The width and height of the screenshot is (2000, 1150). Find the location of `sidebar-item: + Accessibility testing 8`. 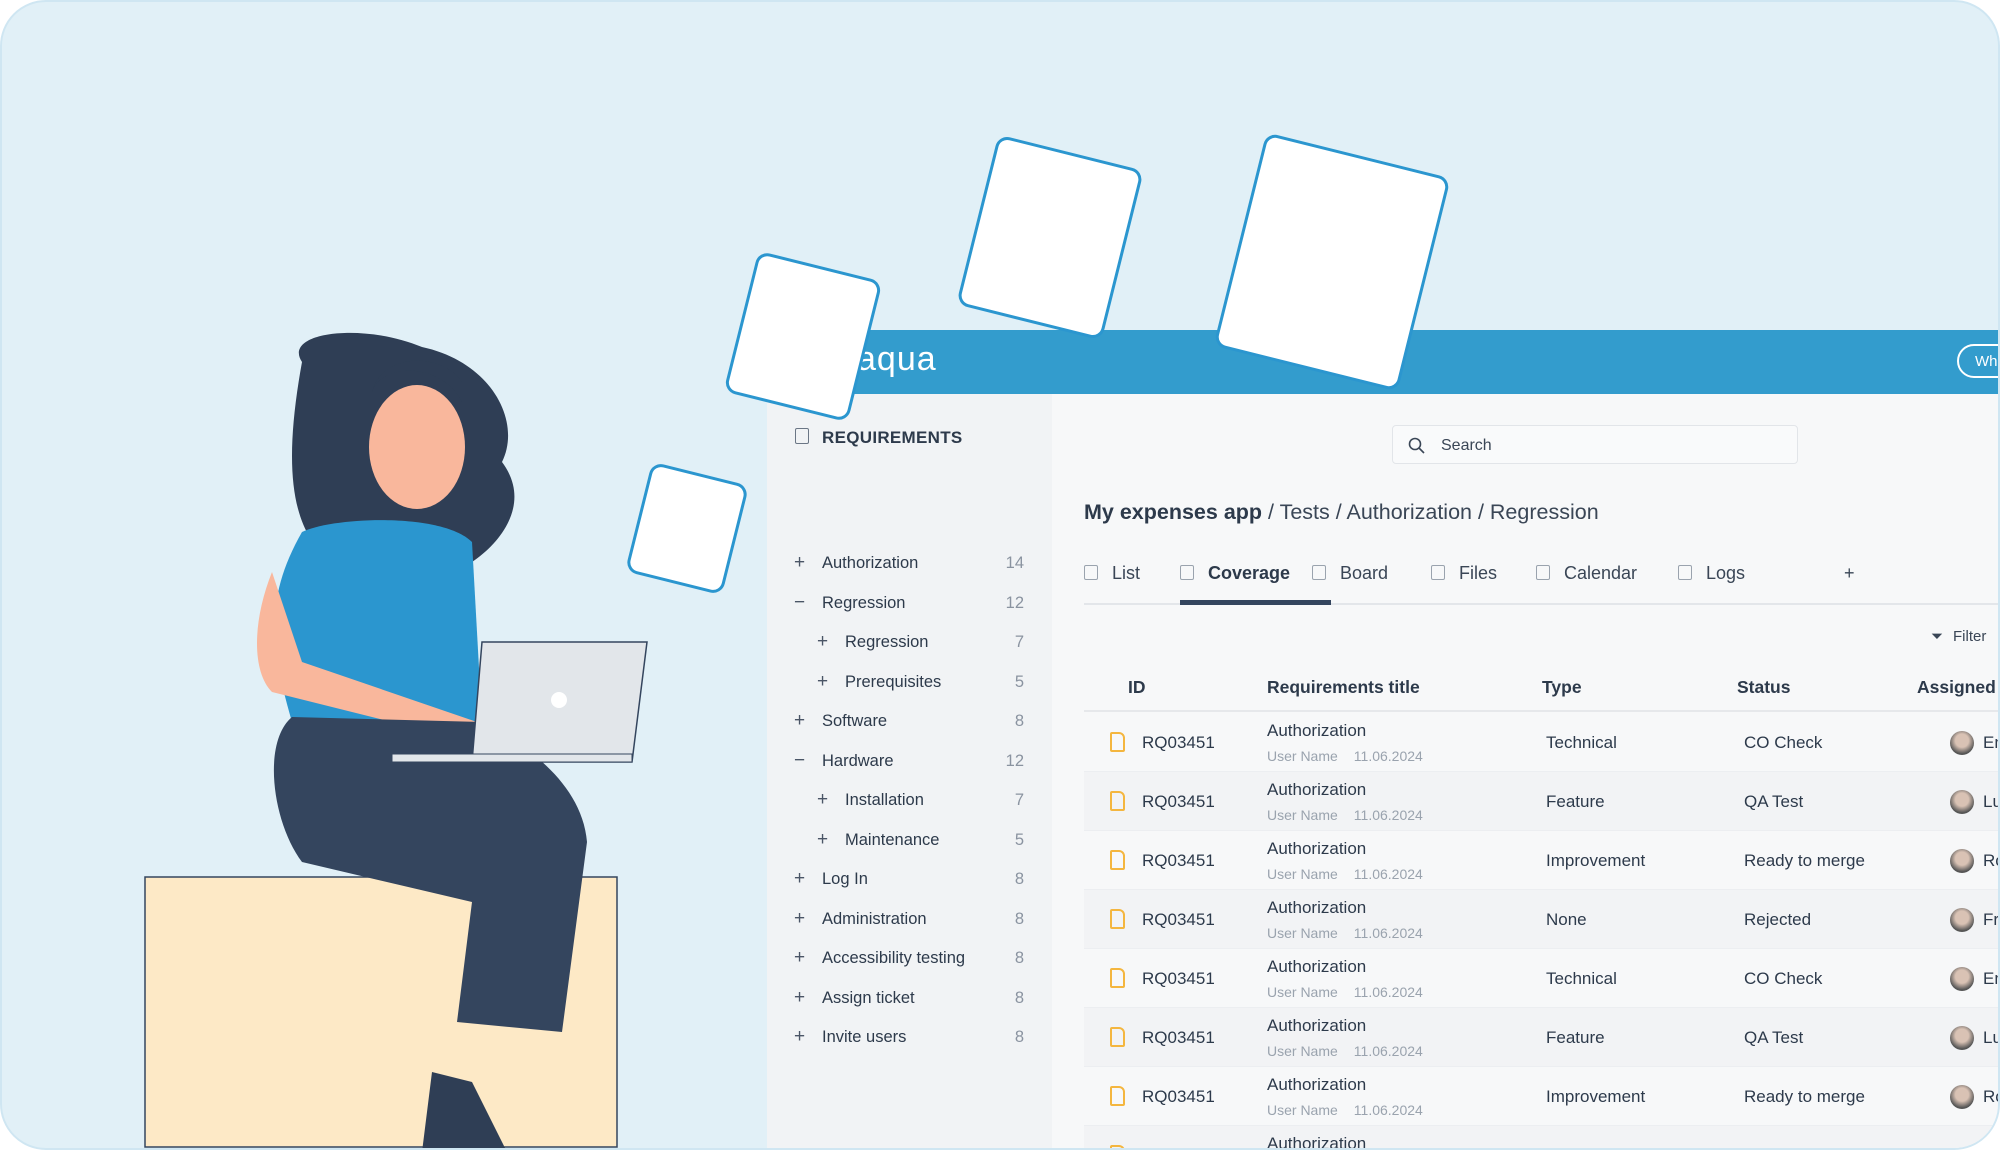

sidebar-item: + Accessibility testing 8 is located at coordinates (909, 960).